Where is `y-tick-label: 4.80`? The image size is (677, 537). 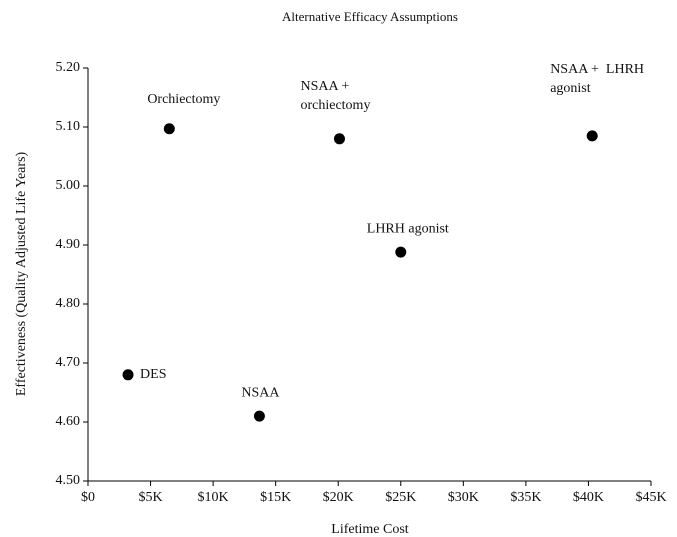
y-tick-label: 4.80 is located at coordinates (68, 303).